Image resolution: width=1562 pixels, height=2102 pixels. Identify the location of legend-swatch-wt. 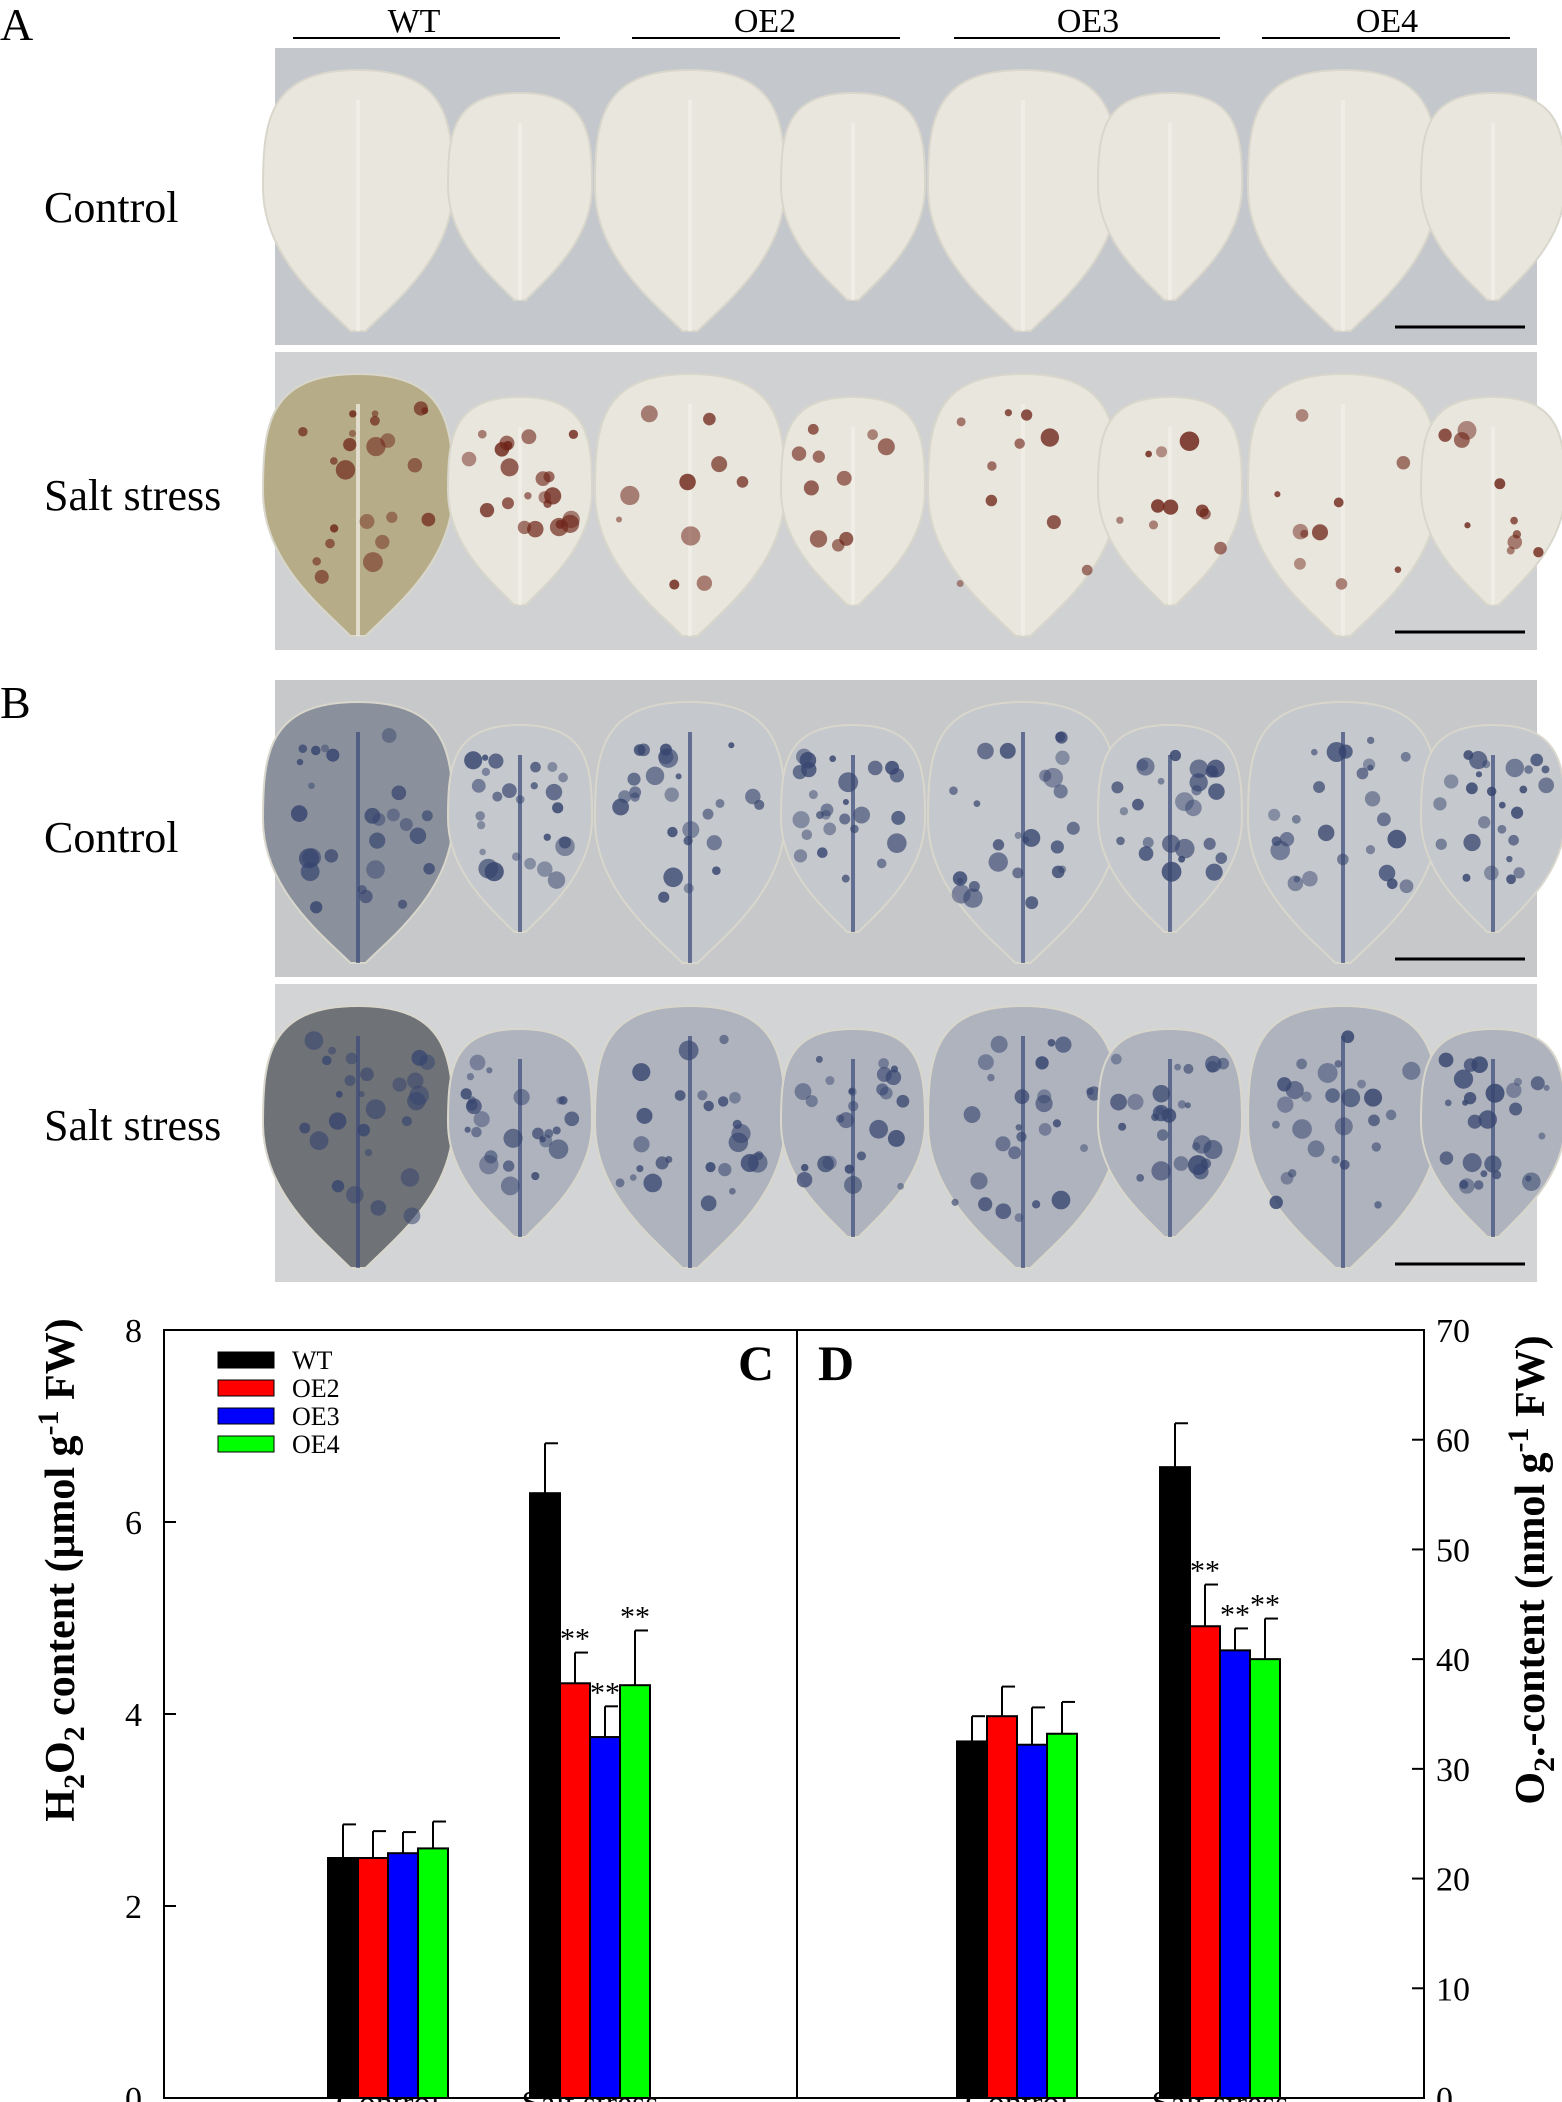
(246, 1360).